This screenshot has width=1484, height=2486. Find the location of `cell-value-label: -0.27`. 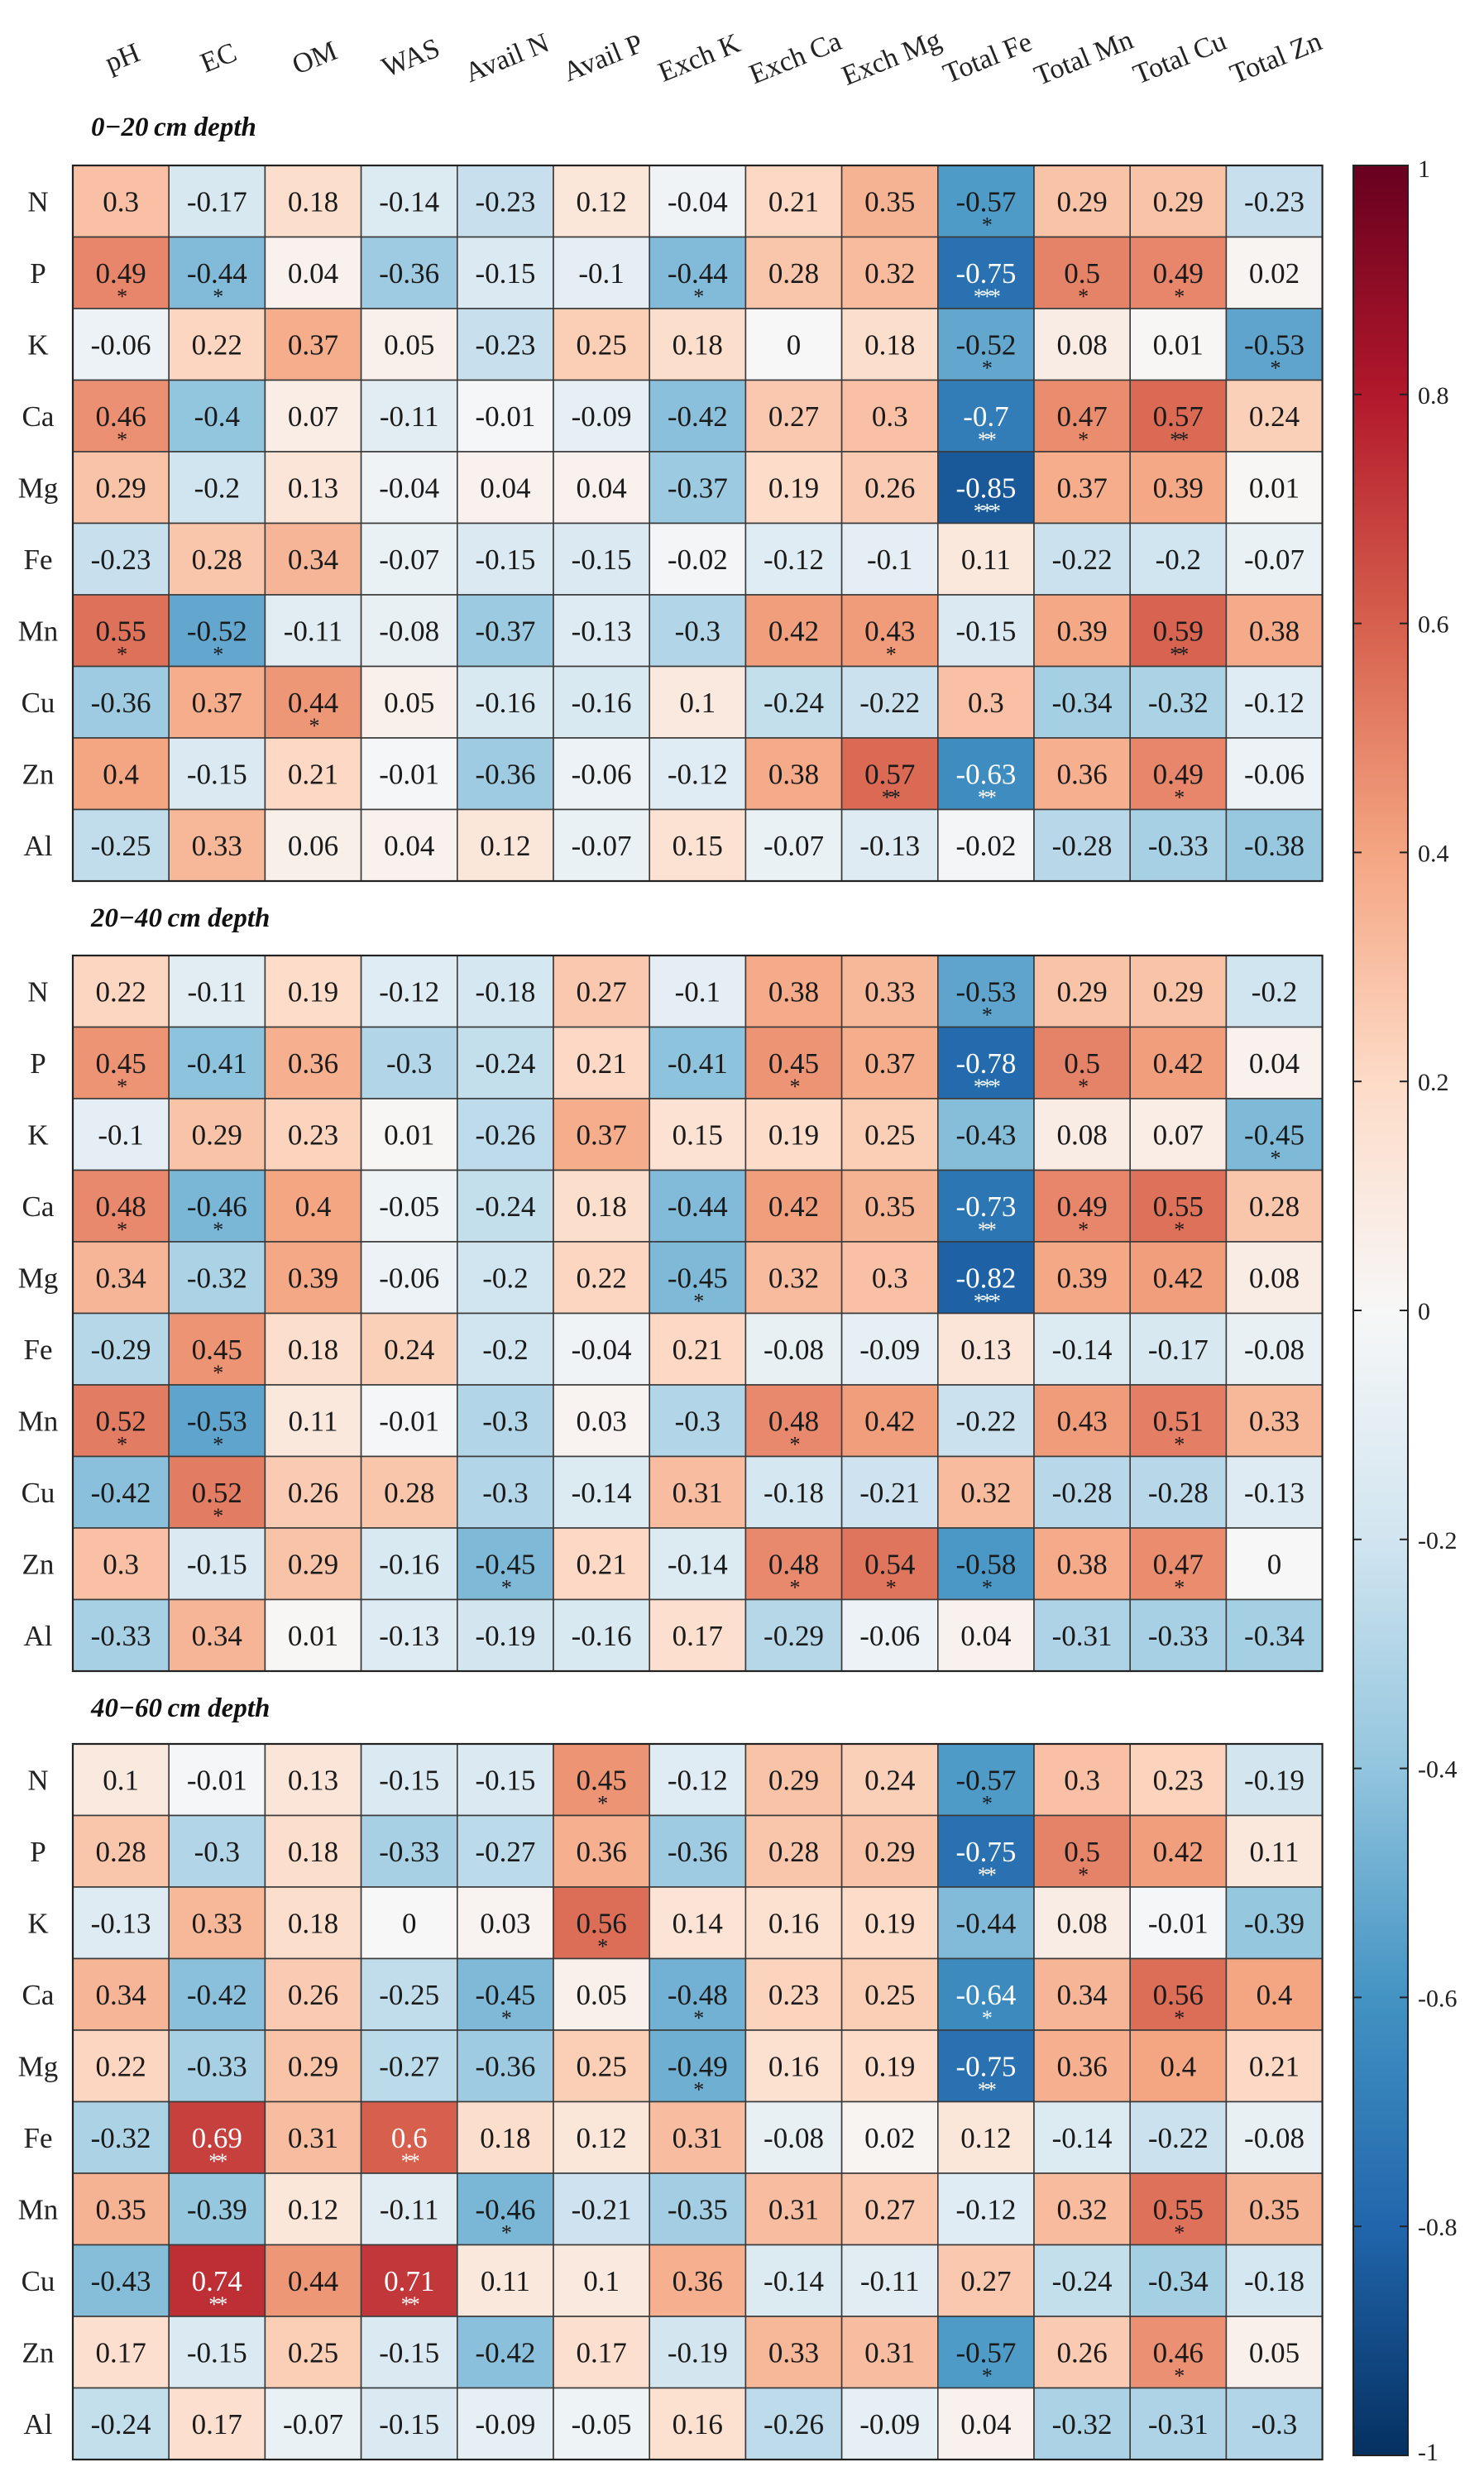

cell-value-label: -0.27 is located at coordinates (505, 1852).